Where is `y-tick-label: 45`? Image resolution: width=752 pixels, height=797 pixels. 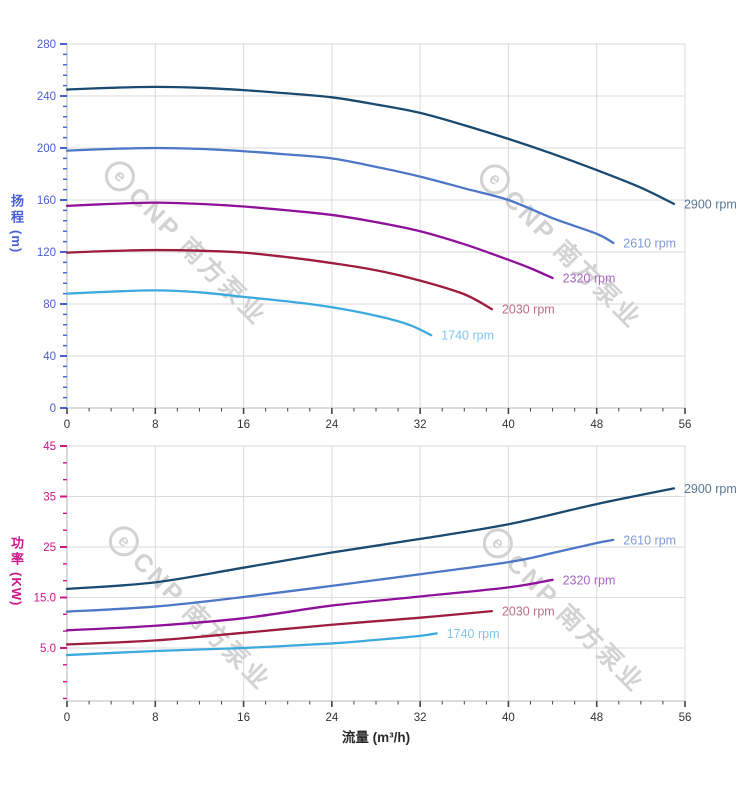 y-tick-label: 45 is located at coordinates (49, 447).